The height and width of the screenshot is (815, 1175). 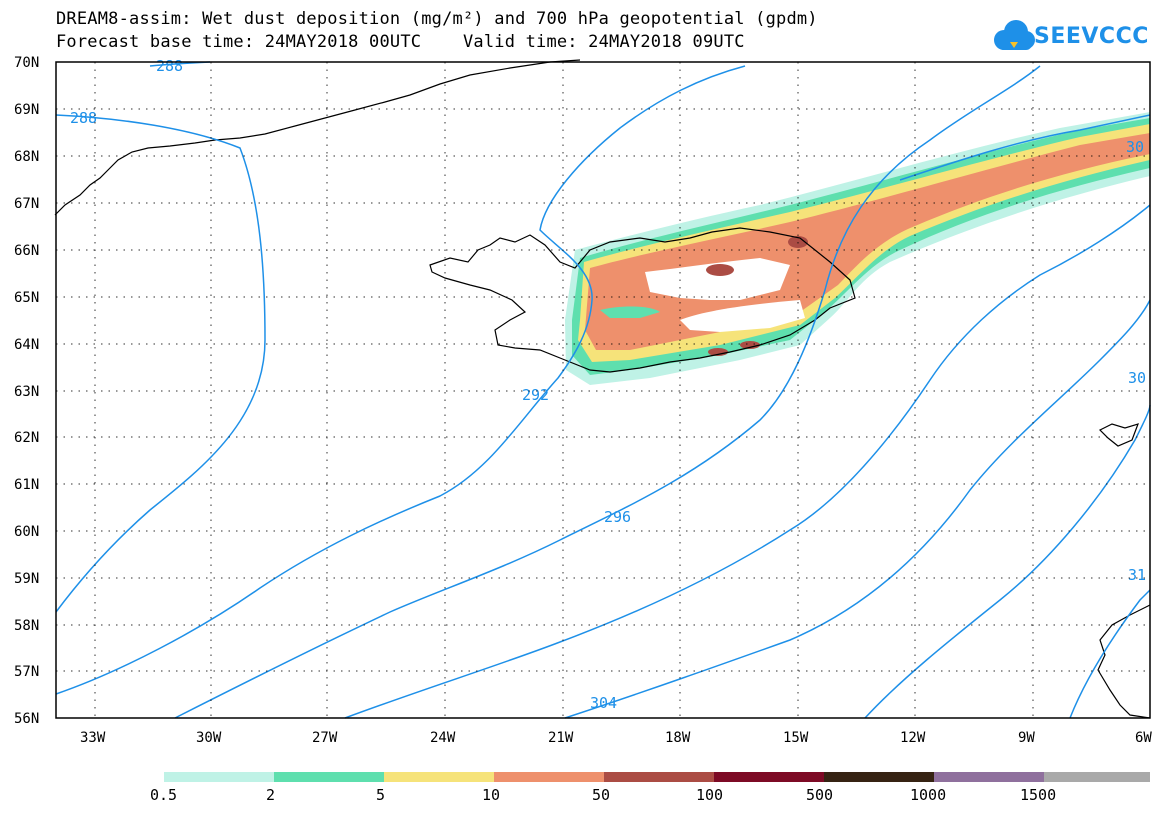 I want to click on lat-label: 62N, so click(x=26, y=438).